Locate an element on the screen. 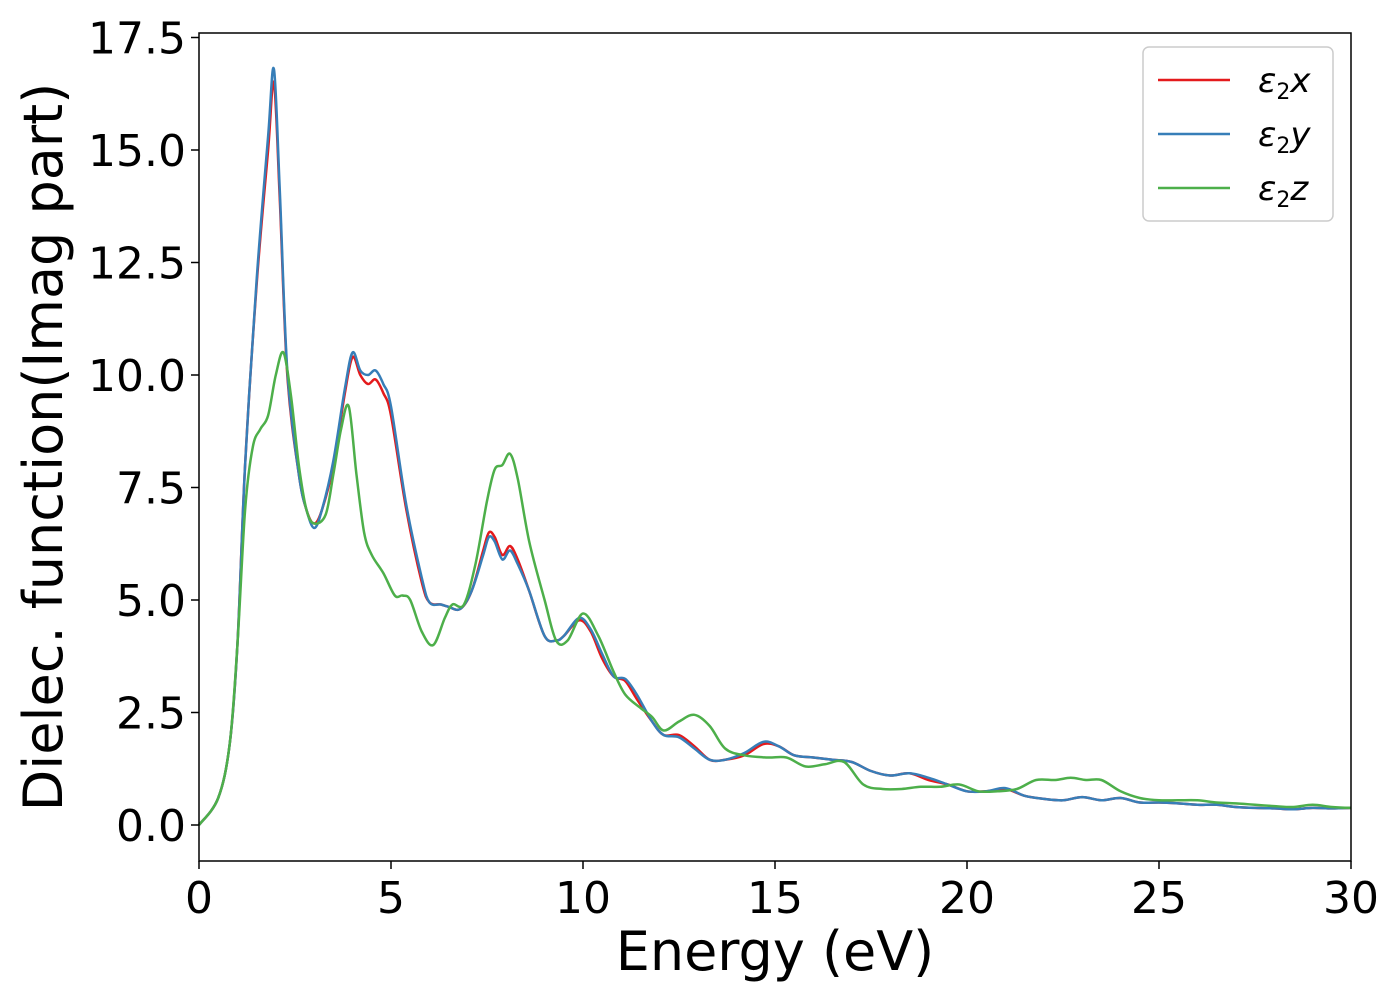 The height and width of the screenshot is (1000, 1400). x-tick-label: 0 is located at coordinates (199, 898).